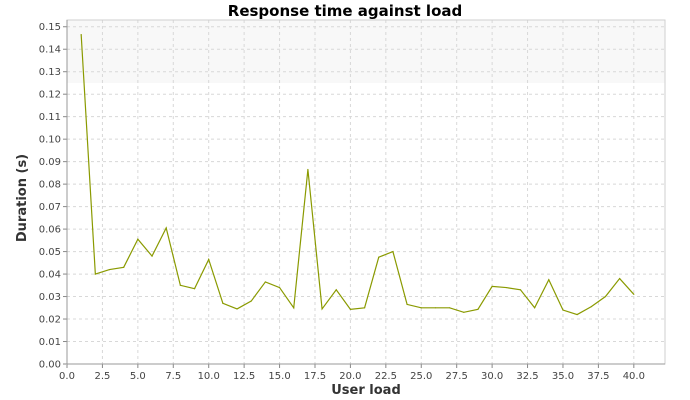 This screenshot has height=400, width=690. What do you see at coordinates (209, 376) in the screenshot?
I see `x-tick-label: 10.0` at bounding box center [209, 376].